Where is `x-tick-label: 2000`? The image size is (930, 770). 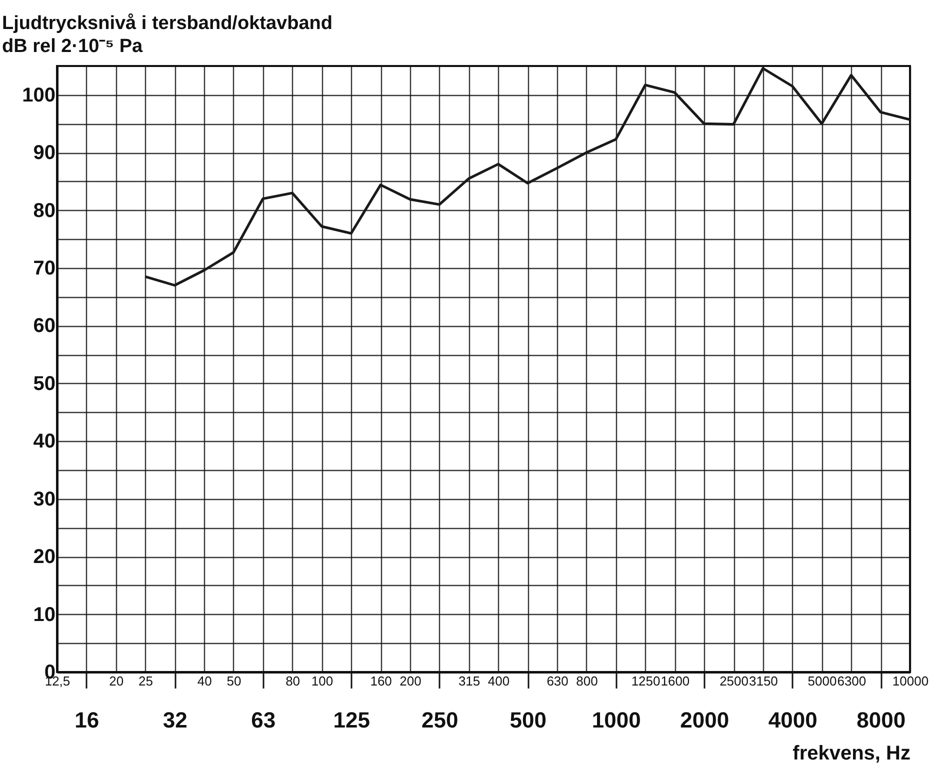 x-tick-label: 2000 is located at coordinates (705, 720).